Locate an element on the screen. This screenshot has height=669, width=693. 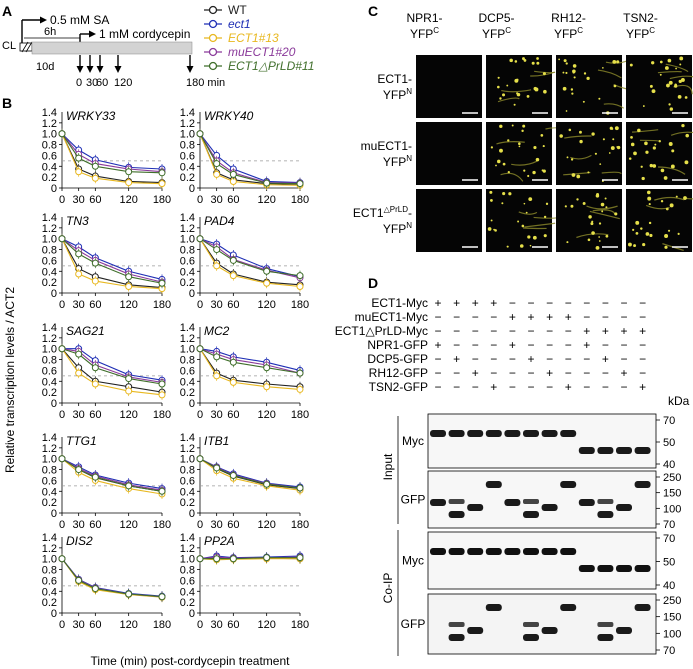
panel-label-b: B is located at coordinates (7, 103).